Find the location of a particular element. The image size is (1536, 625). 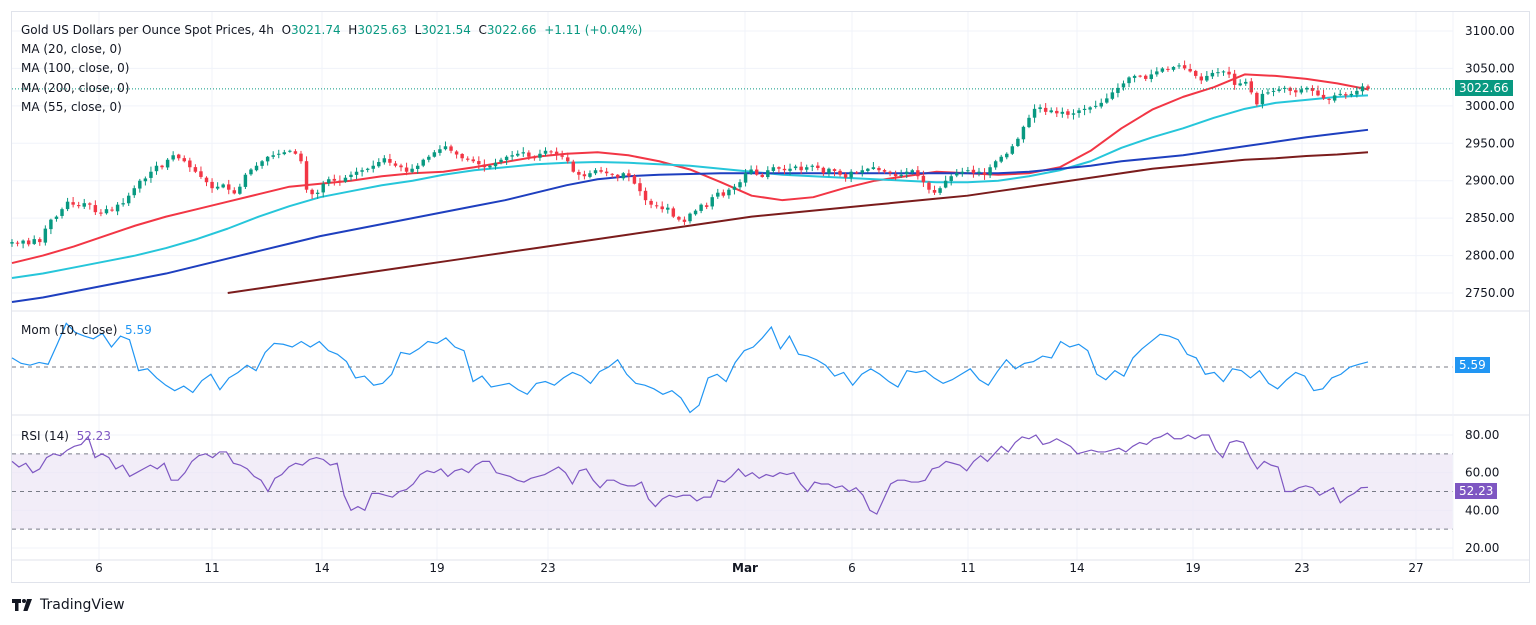

mom-value-tag: 5.59 is located at coordinates (1472, 365).